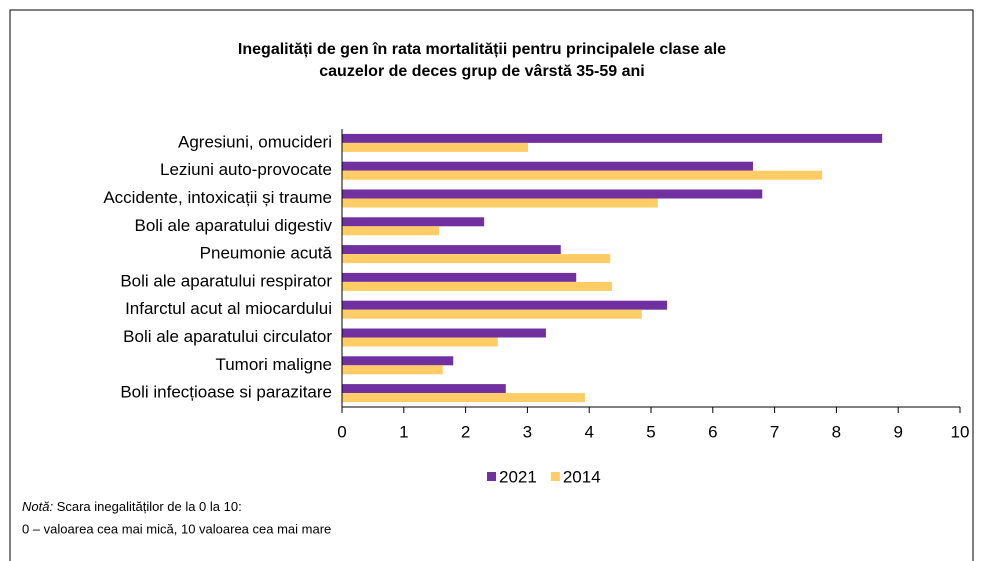 The height and width of the screenshot is (561, 983). What do you see at coordinates (226, 392) in the screenshot?
I see `y-tick-label: Boli infecțioase si parazitare` at bounding box center [226, 392].